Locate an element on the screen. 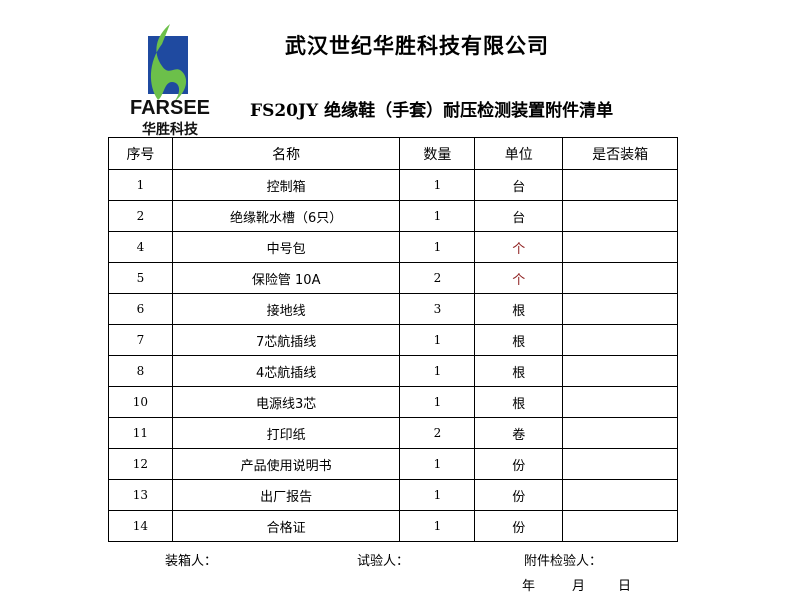  year-label: 年 is located at coordinates (529, 586).